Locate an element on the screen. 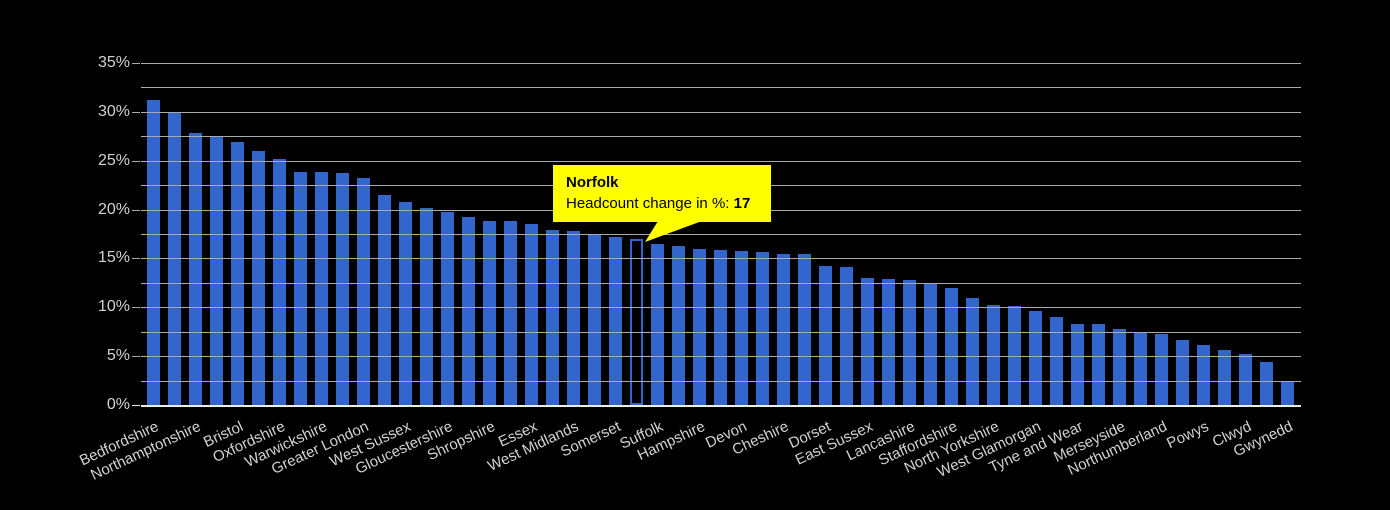 The width and height of the screenshot is (1390, 510). y-axis-label: 5% is located at coordinates (118, 355).